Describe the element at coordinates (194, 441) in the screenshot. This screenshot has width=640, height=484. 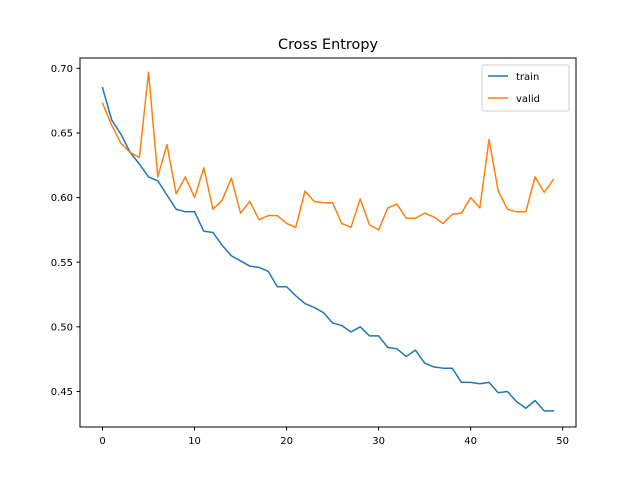
I see `x-tick-label: 10` at that location.